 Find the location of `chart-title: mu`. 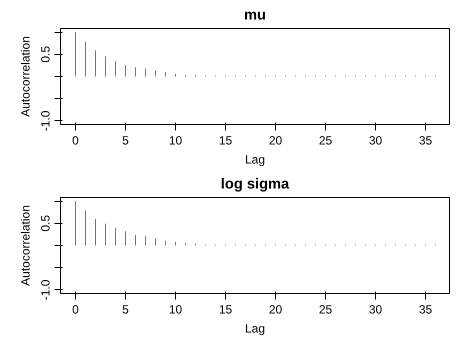

chart-title: mu is located at coordinates (255, 16).